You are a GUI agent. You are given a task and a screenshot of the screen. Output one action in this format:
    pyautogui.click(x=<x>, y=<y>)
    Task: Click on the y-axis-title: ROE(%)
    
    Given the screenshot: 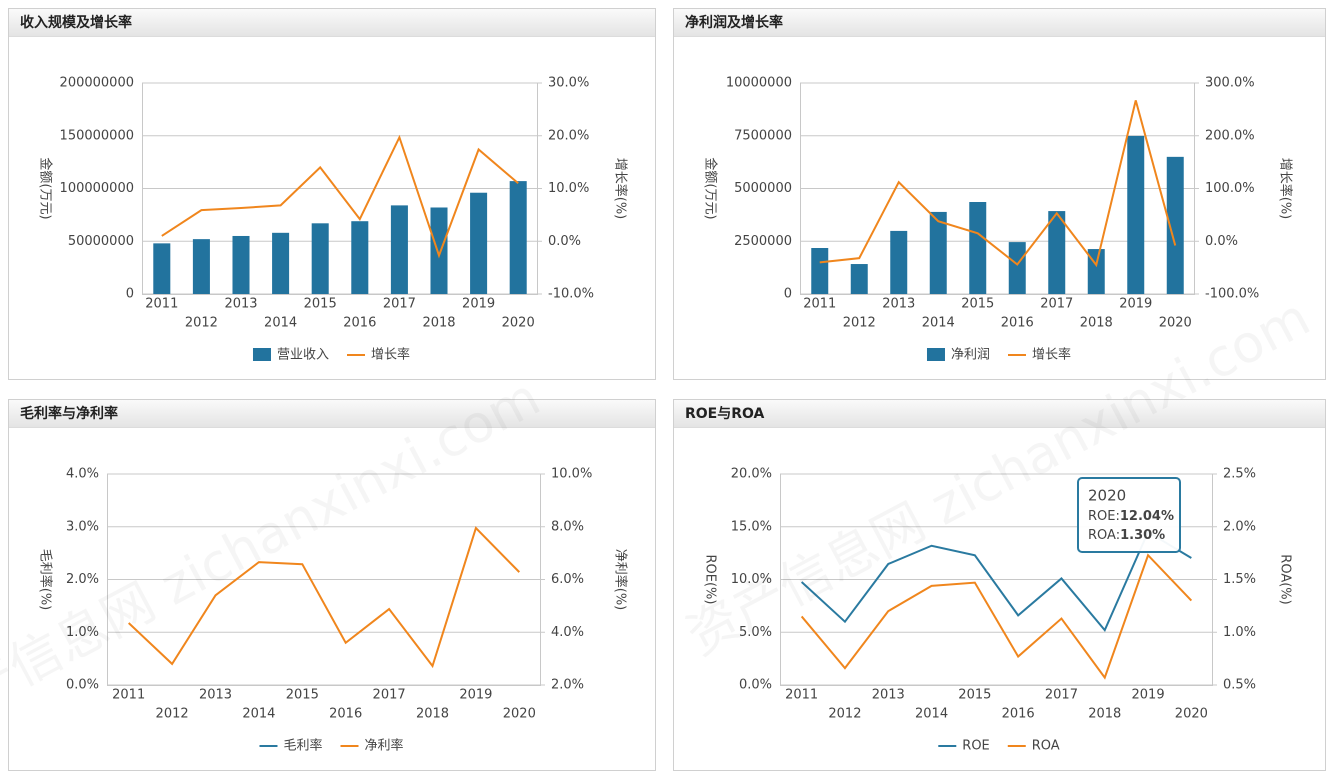 What is the action you would take?
    pyautogui.click(x=710, y=580)
    